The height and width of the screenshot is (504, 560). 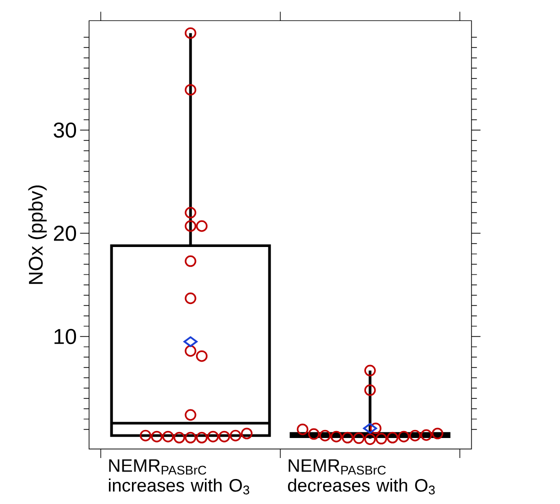 I want to click on y-tick-label: 30, so click(x=65, y=130).